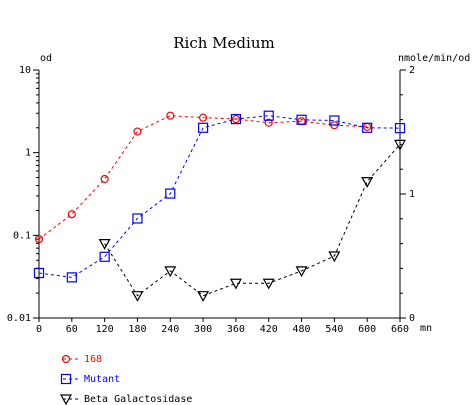  I want to click on legend-item: Mutant, so click(90, 379).